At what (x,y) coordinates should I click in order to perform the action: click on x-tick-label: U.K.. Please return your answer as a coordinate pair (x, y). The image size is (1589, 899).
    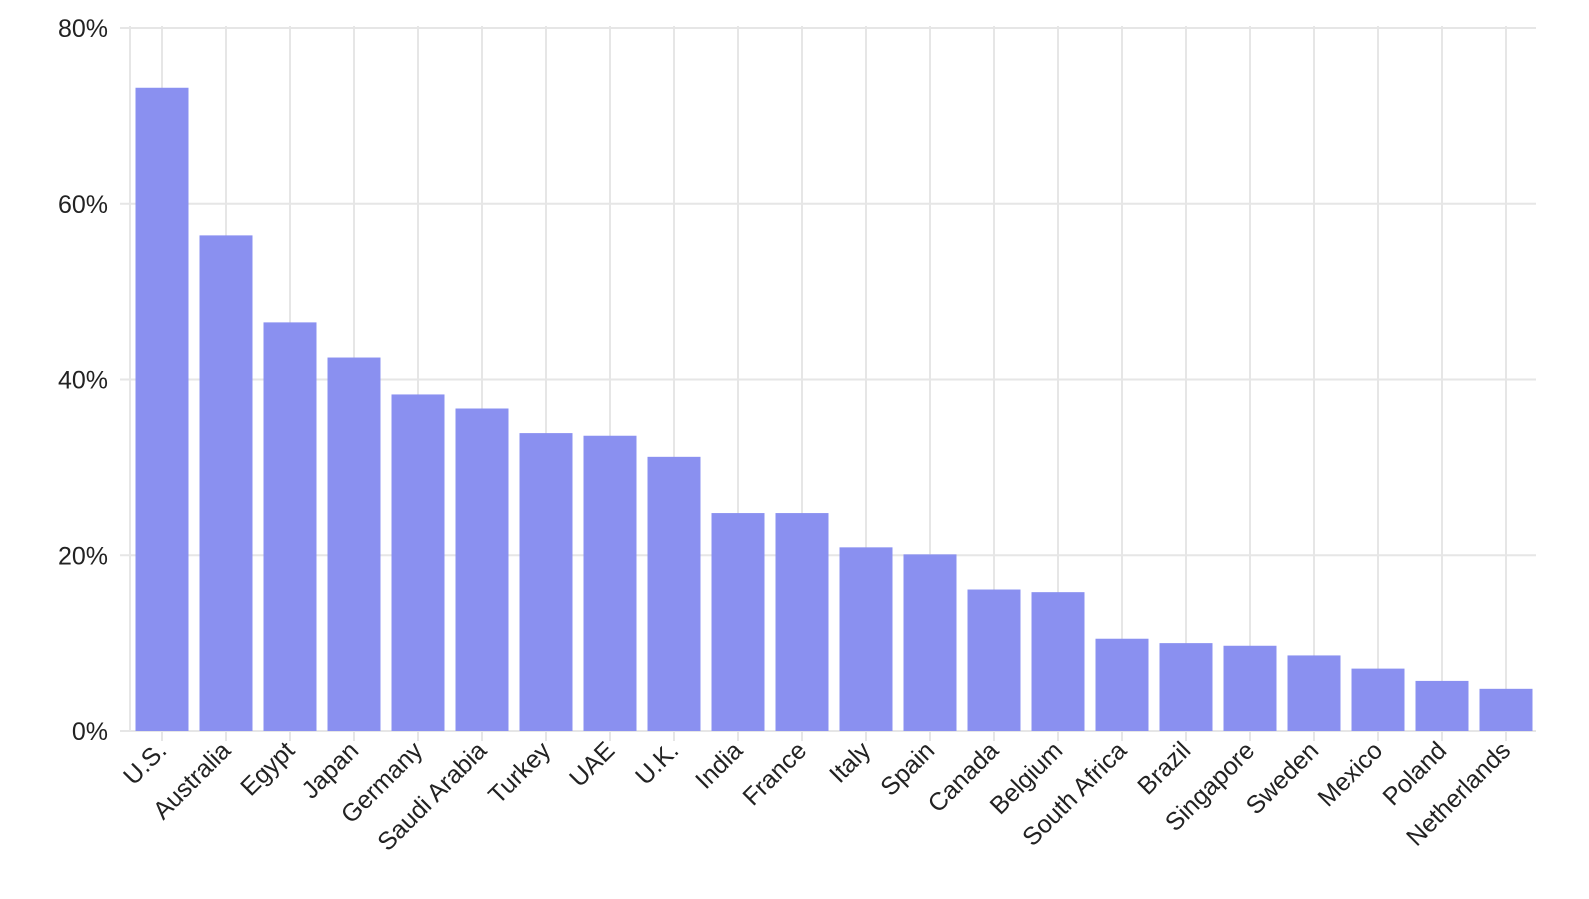
    Looking at the image, I should click on (657, 763).